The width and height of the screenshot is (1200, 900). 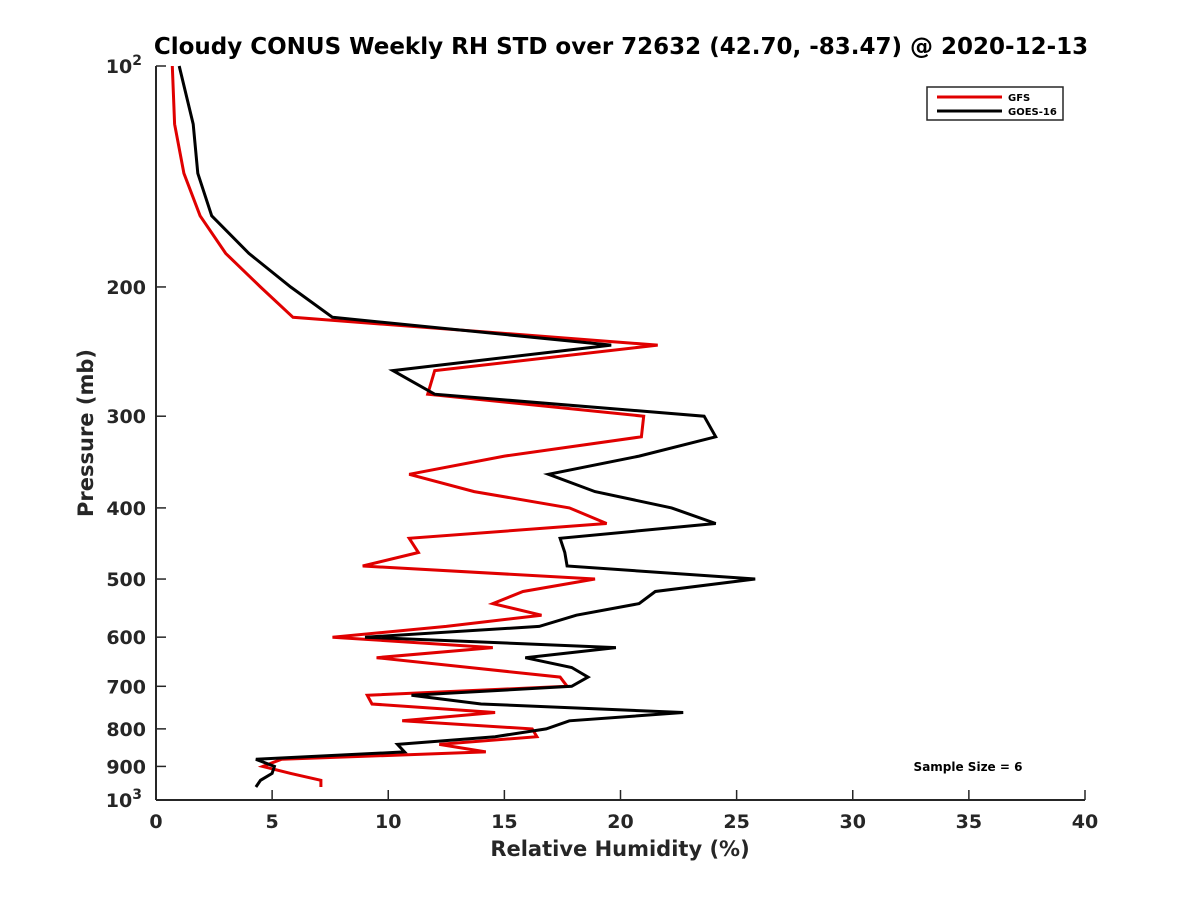 I want to click on y-tick-label: 600, so click(x=126, y=638).